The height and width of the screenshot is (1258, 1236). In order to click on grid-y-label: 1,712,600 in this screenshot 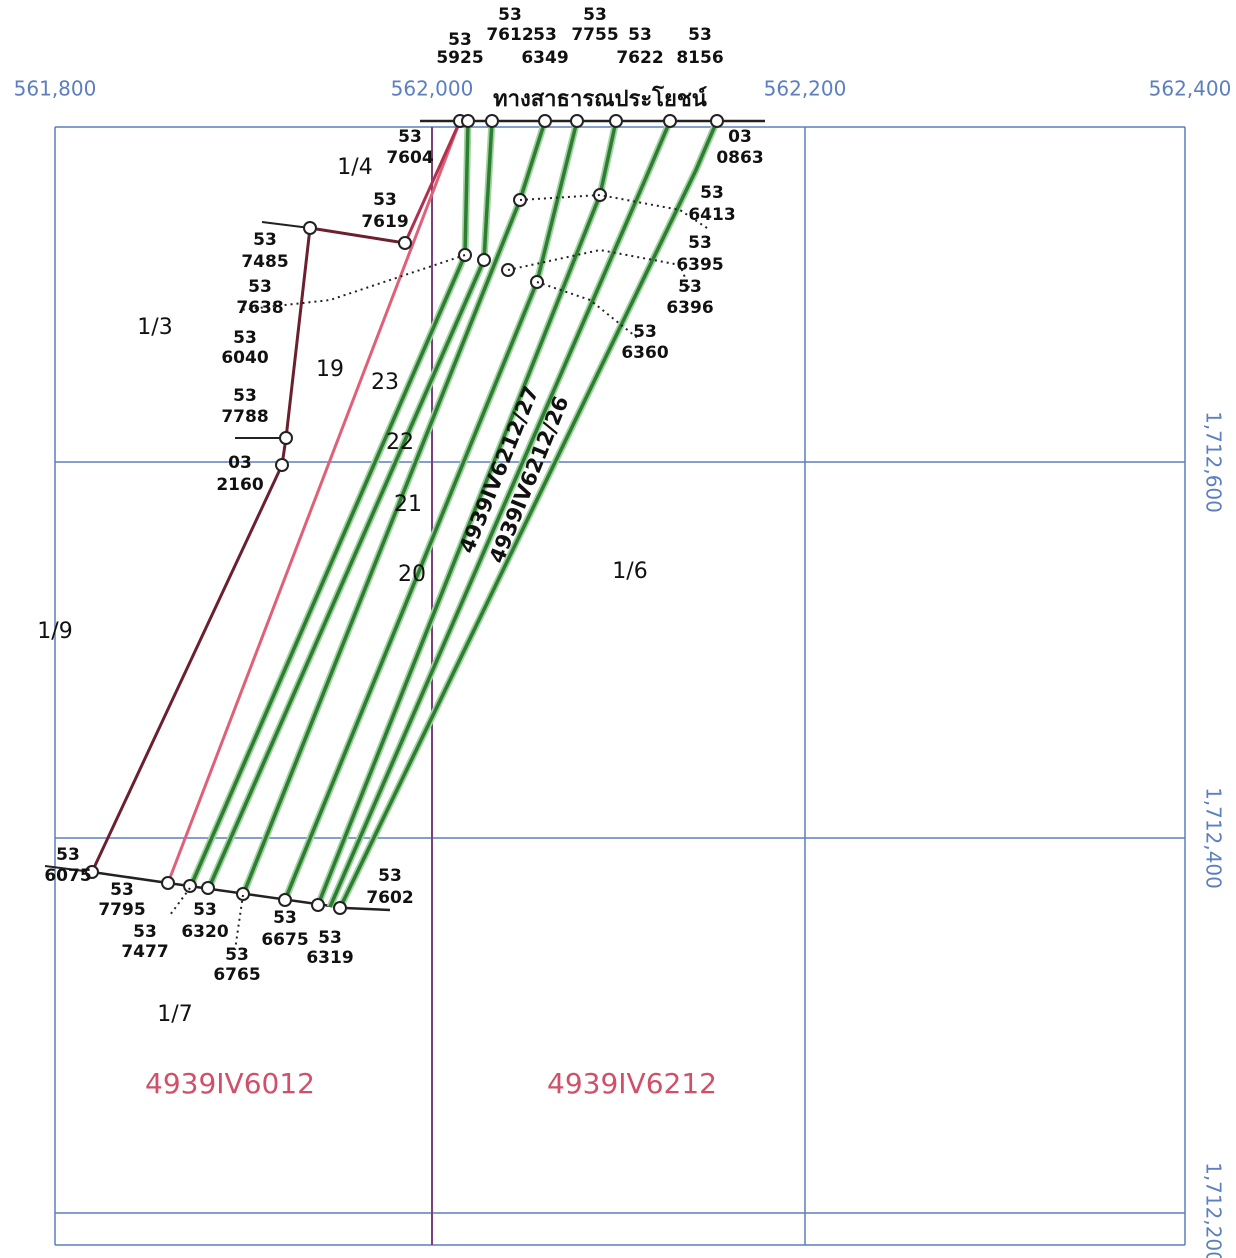, I will do `click(1214, 462)`.